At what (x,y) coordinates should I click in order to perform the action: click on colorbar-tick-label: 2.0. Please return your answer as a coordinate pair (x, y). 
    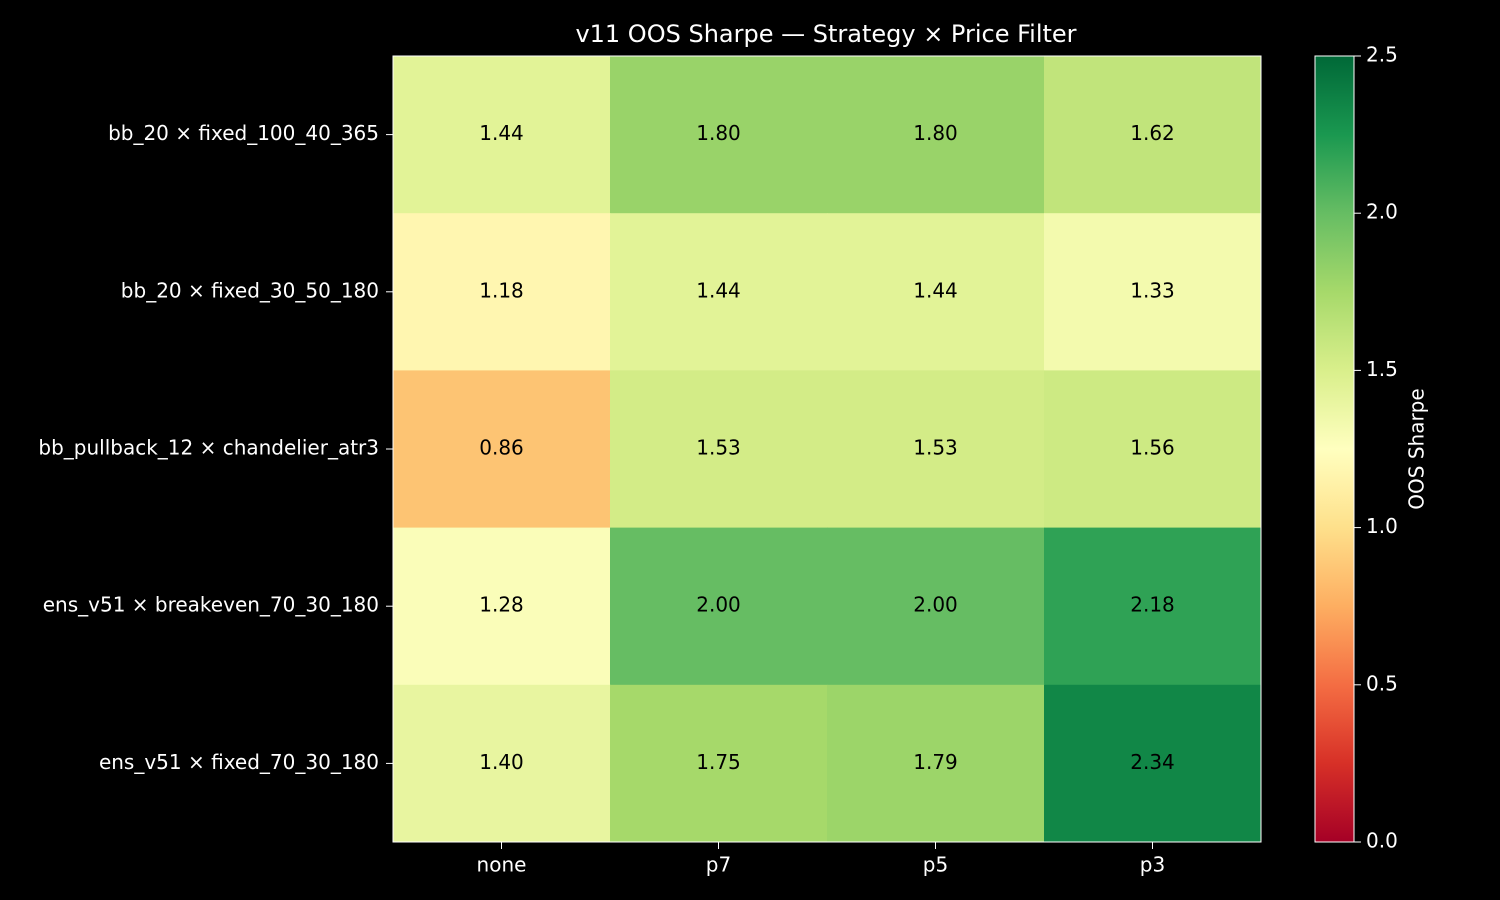
    Looking at the image, I should click on (1382, 212).